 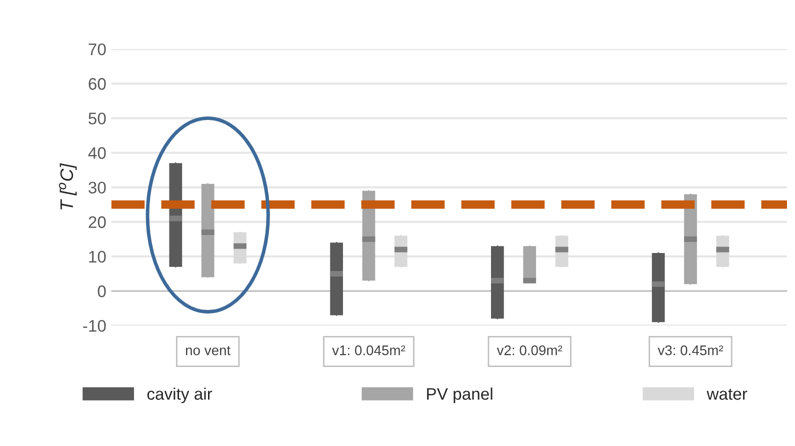 What do you see at coordinates (94, 326) in the screenshot?
I see `y-tick-label: -10` at bounding box center [94, 326].